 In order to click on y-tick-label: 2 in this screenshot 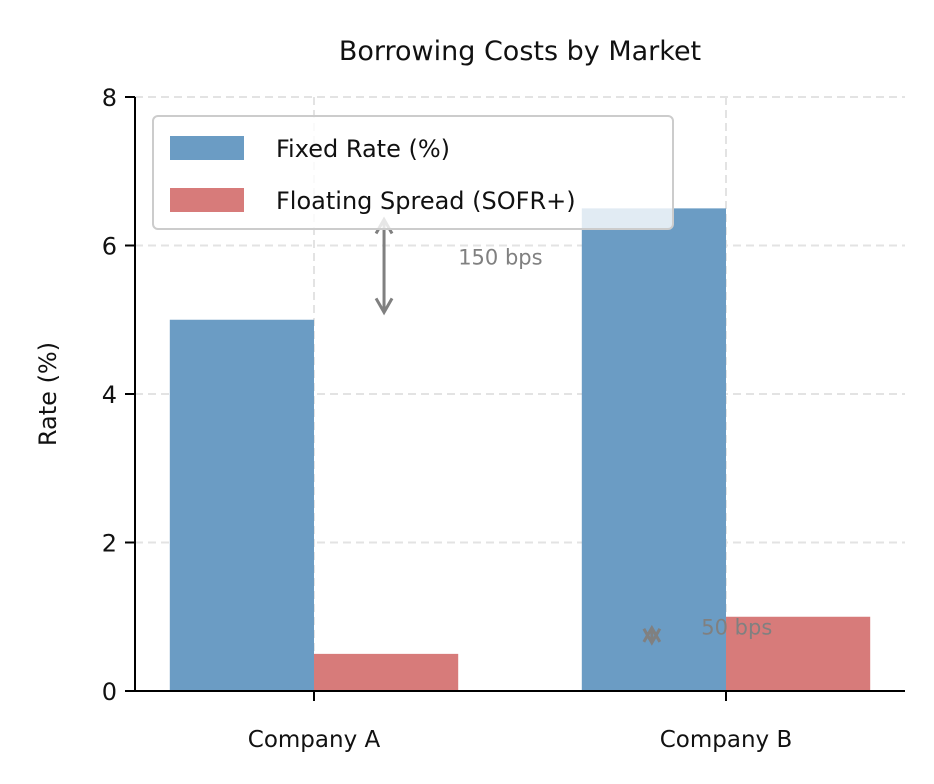, I will do `click(109, 544)`.